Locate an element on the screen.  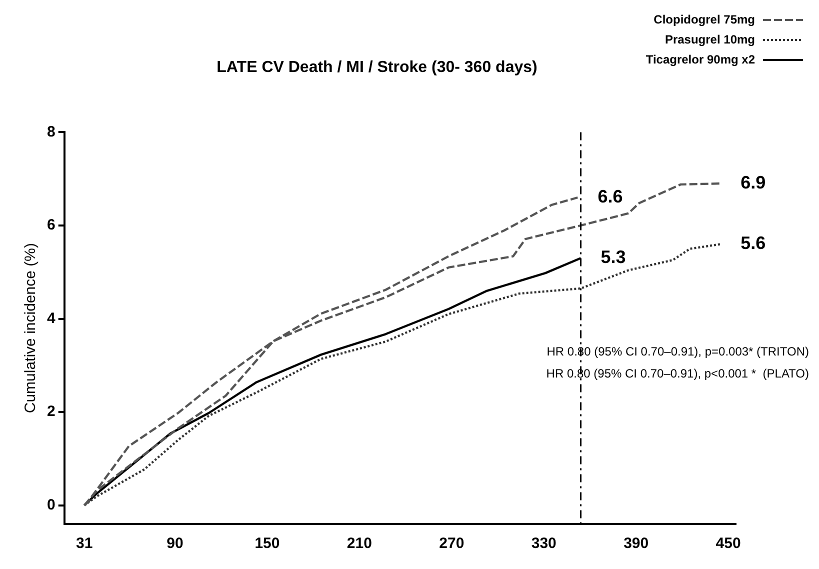
annotation: 5.3 is located at coordinates (613, 257).